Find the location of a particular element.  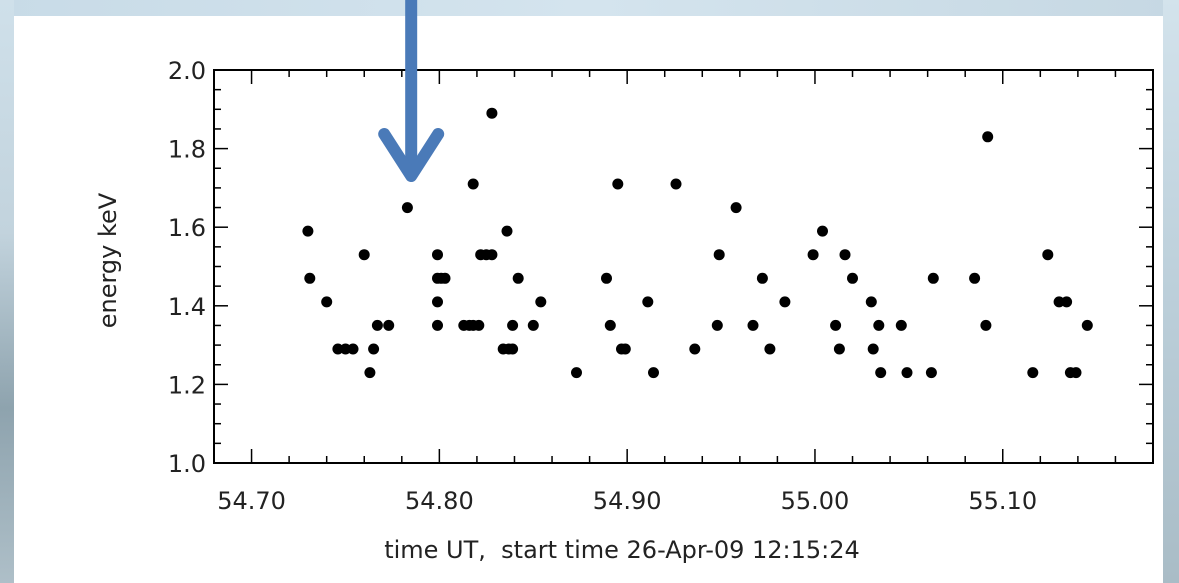

x-tick-label: 54.80 is located at coordinates (439, 501).